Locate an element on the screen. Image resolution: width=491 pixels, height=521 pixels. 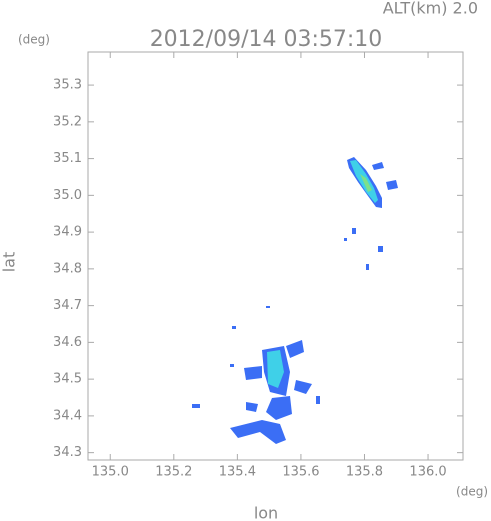
y-tick-label: 34.3 is located at coordinates (67, 452).